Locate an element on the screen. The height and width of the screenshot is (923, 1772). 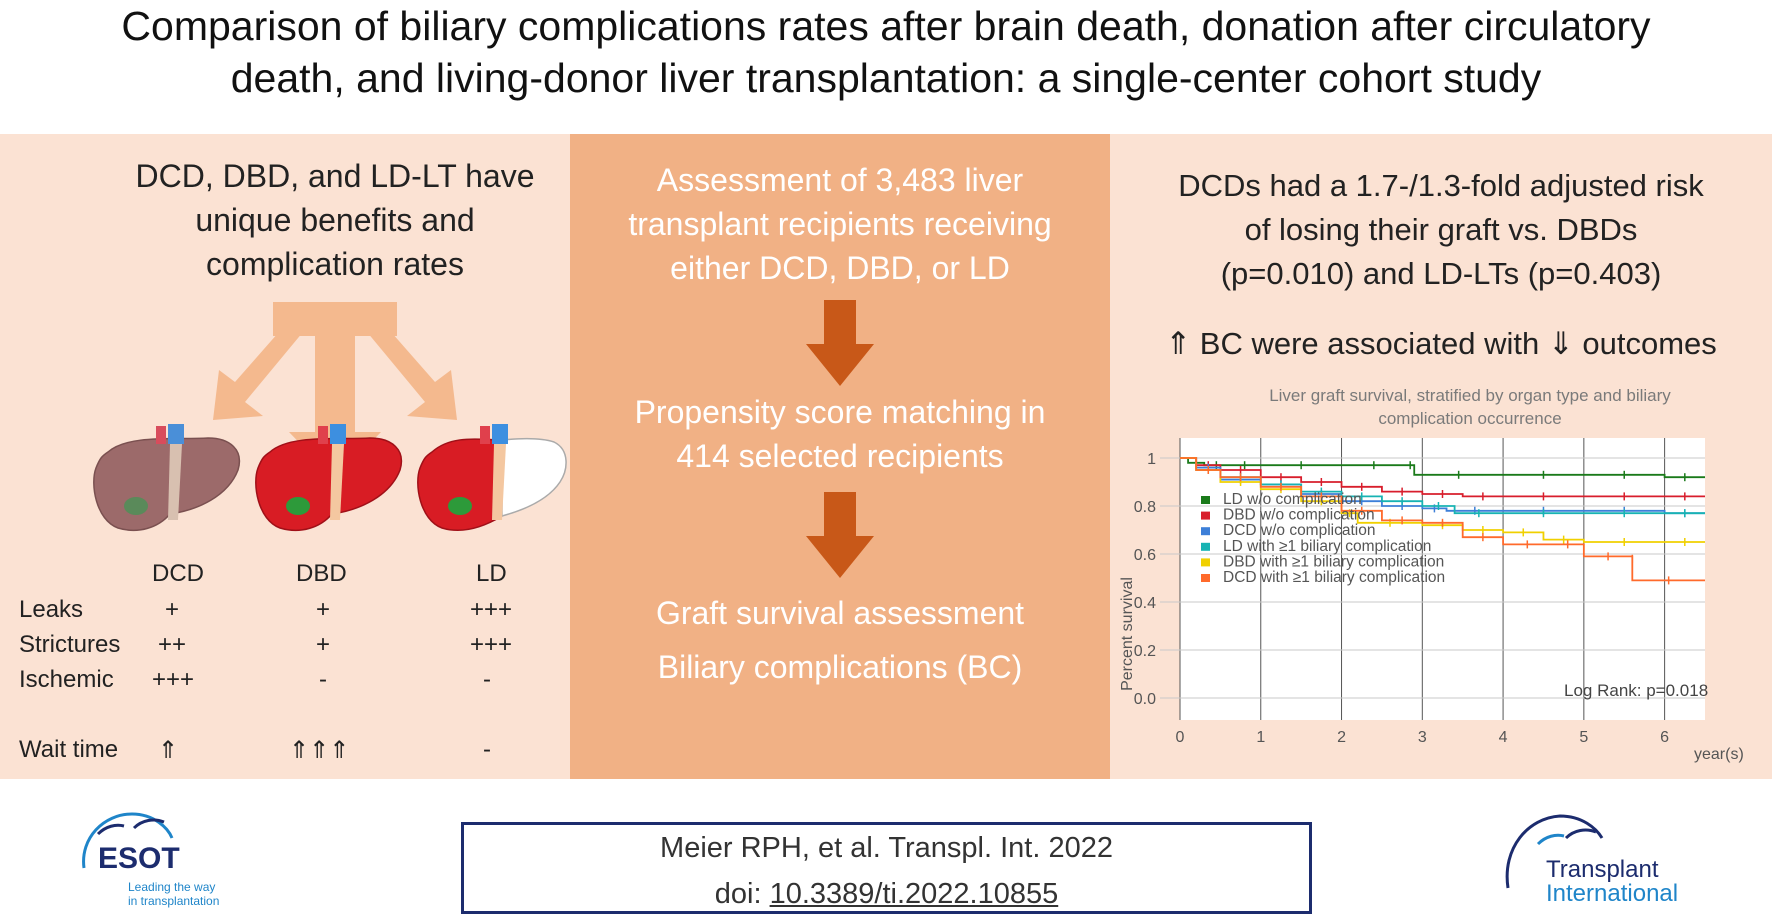
left-heading-line: complication rates is located at coordinates (335, 264).